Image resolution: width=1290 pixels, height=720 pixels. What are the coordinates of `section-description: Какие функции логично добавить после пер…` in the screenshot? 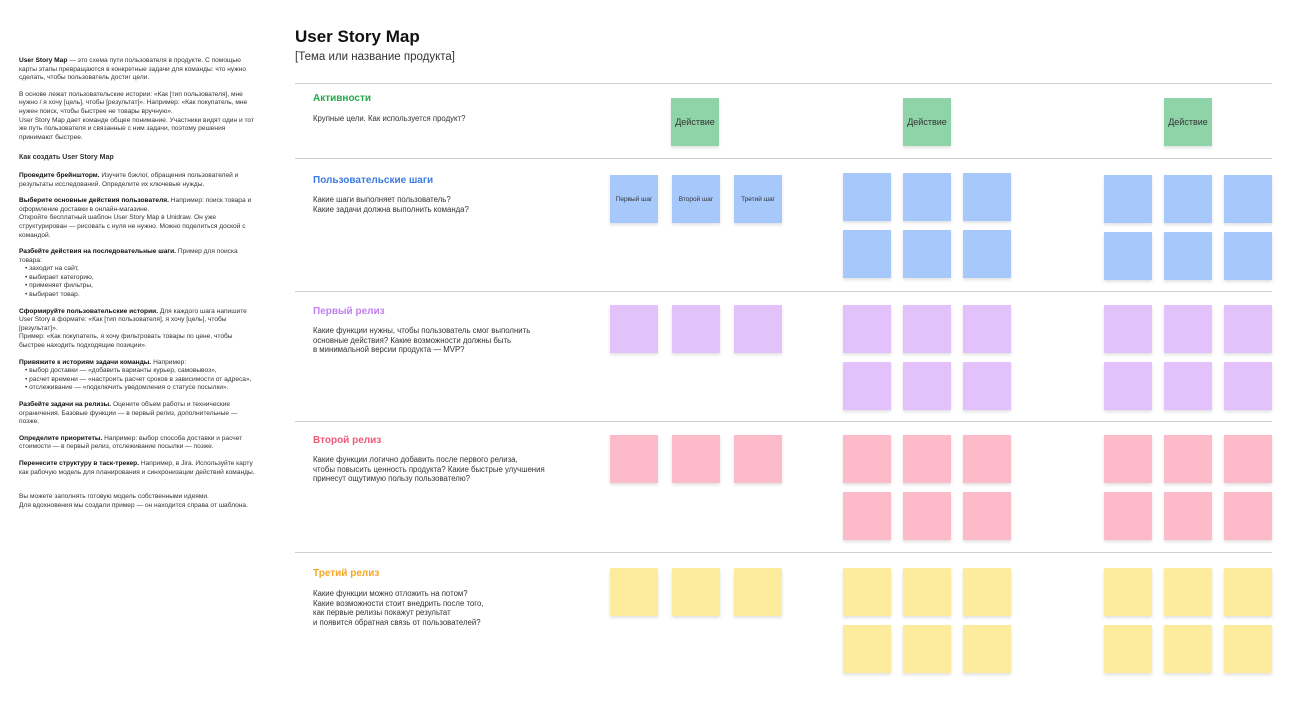 It's located at (429, 469).